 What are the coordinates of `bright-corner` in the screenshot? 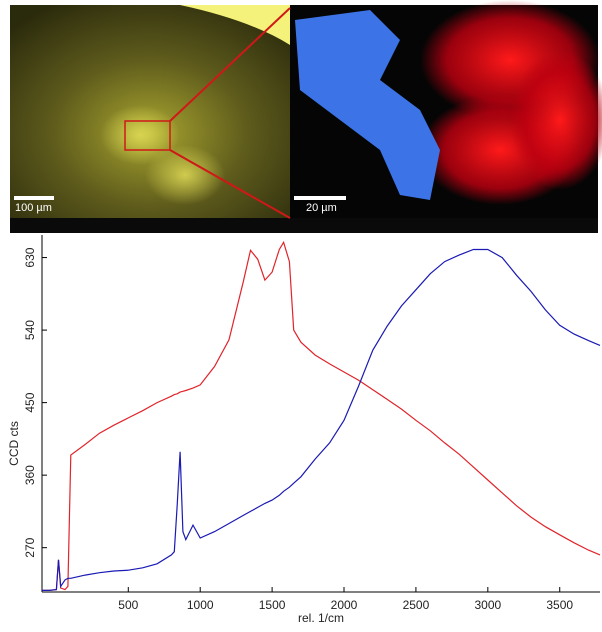 It's located at (235, 25).